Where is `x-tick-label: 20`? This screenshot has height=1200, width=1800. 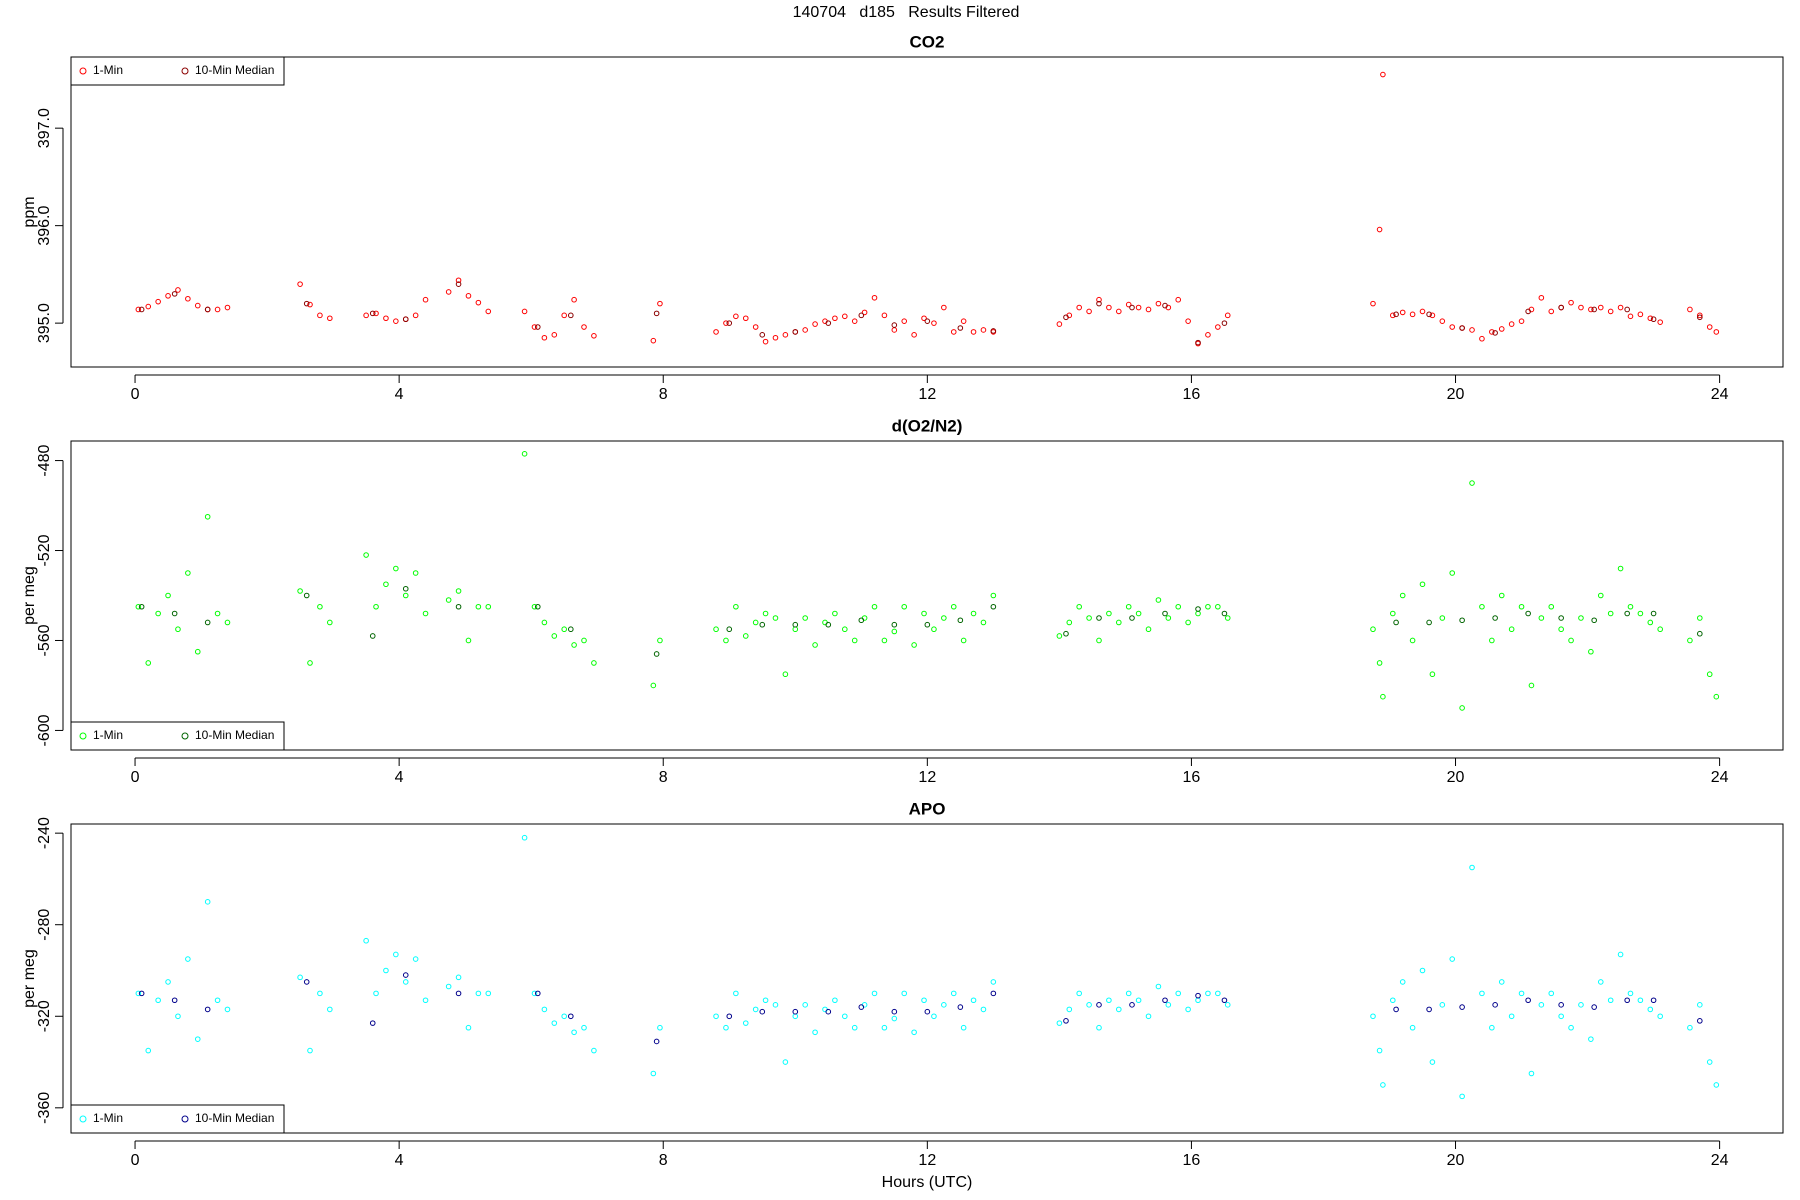
x-tick-label: 20 is located at coordinates (1456, 394).